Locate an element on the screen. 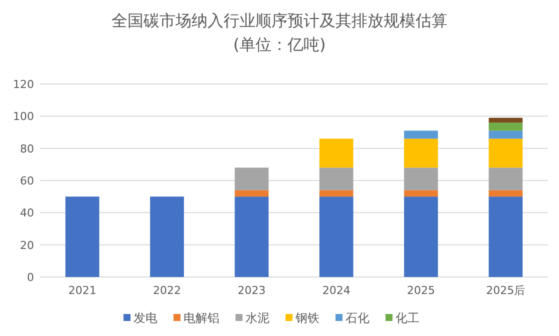  y-tick-label: 20 is located at coordinates (27, 245).